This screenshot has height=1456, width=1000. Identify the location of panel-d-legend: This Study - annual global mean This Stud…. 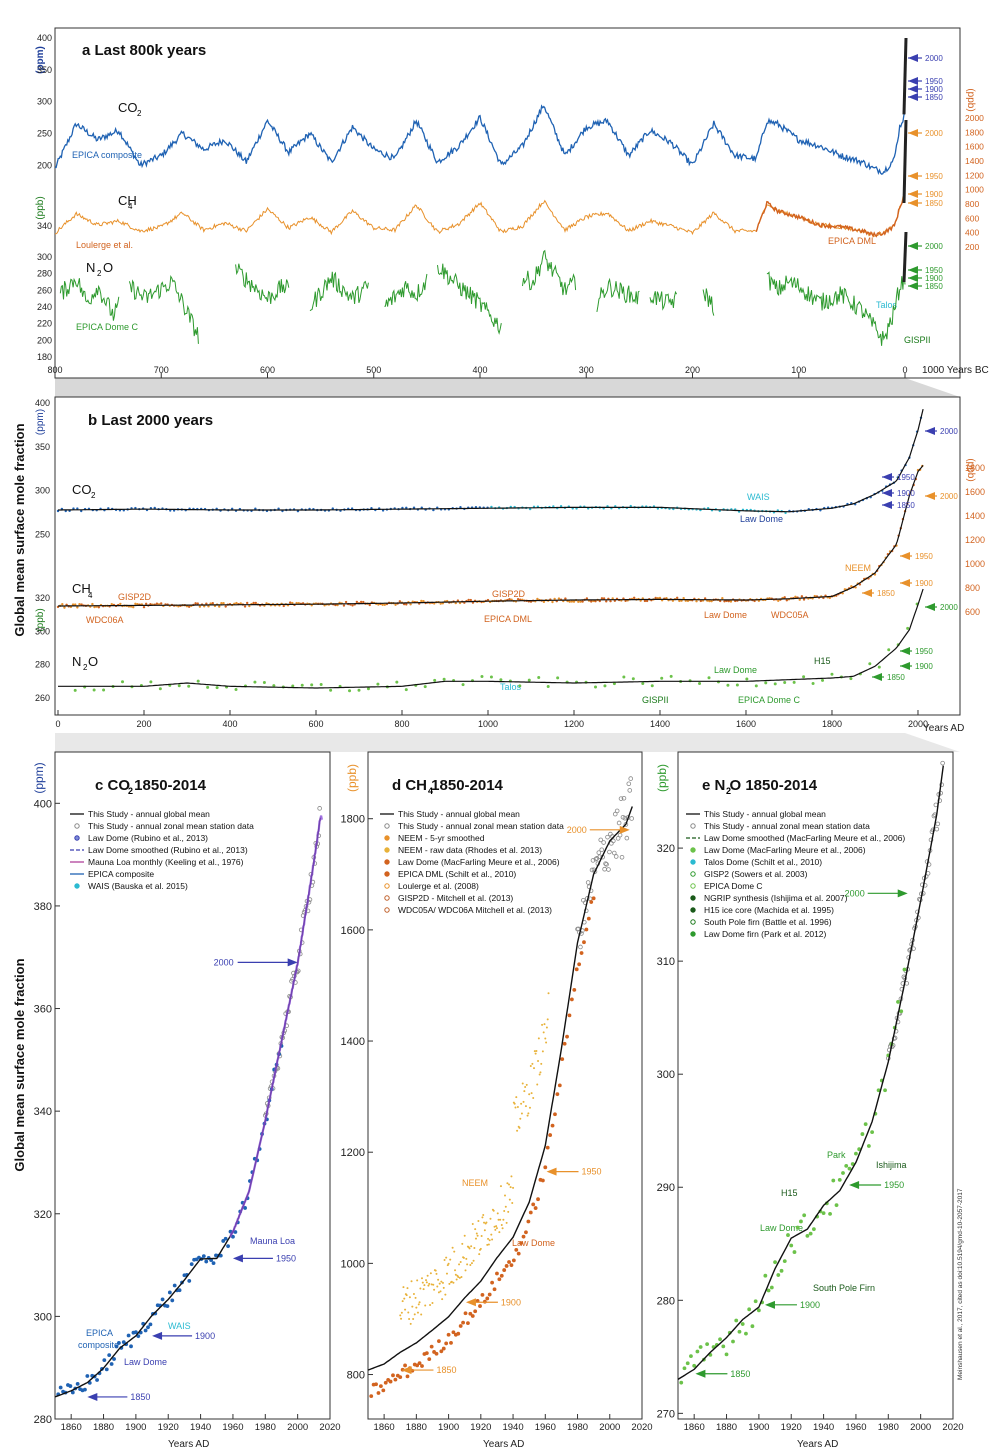
(472, 862).